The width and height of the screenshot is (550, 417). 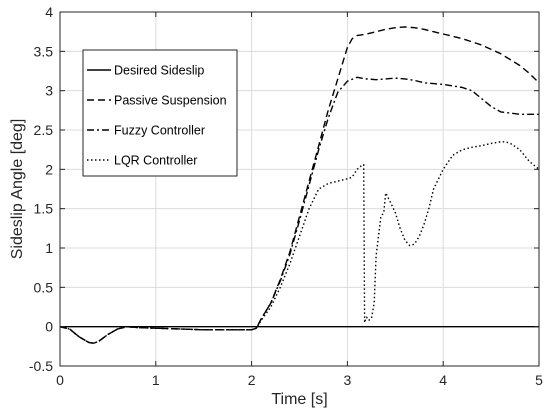 What do you see at coordinates (49, 12) in the screenshot?
I see `y-tick-label: 4` at bounding box center [49, 12].